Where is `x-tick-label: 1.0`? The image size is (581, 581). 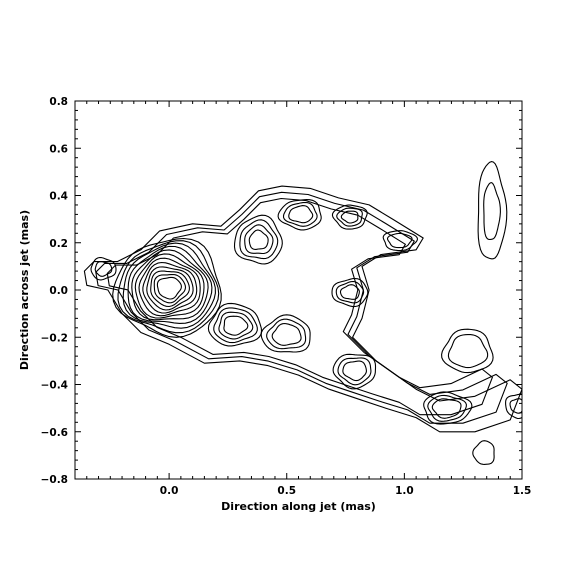
x-tick-label: 1.0 is located at coordinates (404, 491).